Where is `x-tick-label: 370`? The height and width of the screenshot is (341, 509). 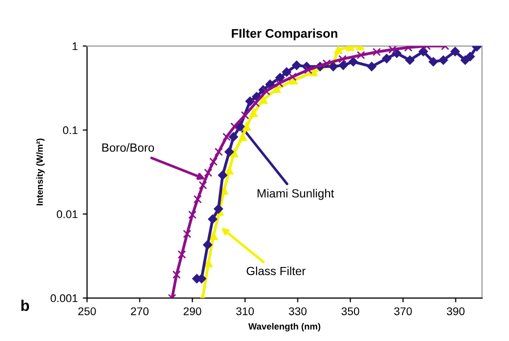
x-tick-label: 370 is located at coordinates (403, 311).